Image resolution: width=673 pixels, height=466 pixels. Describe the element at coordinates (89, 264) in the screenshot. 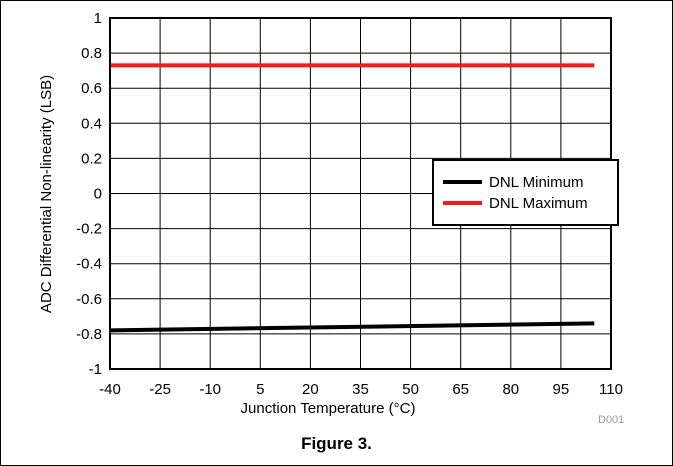

I see `y-tick-label: -0.4` at that location.